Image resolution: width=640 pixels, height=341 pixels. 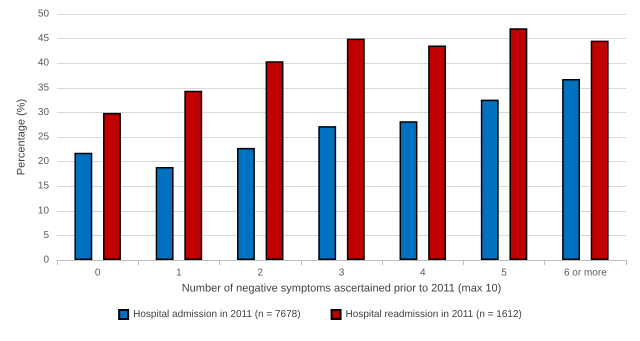 I want to click on y-tick-label: 25, so click(x=44, y=137).